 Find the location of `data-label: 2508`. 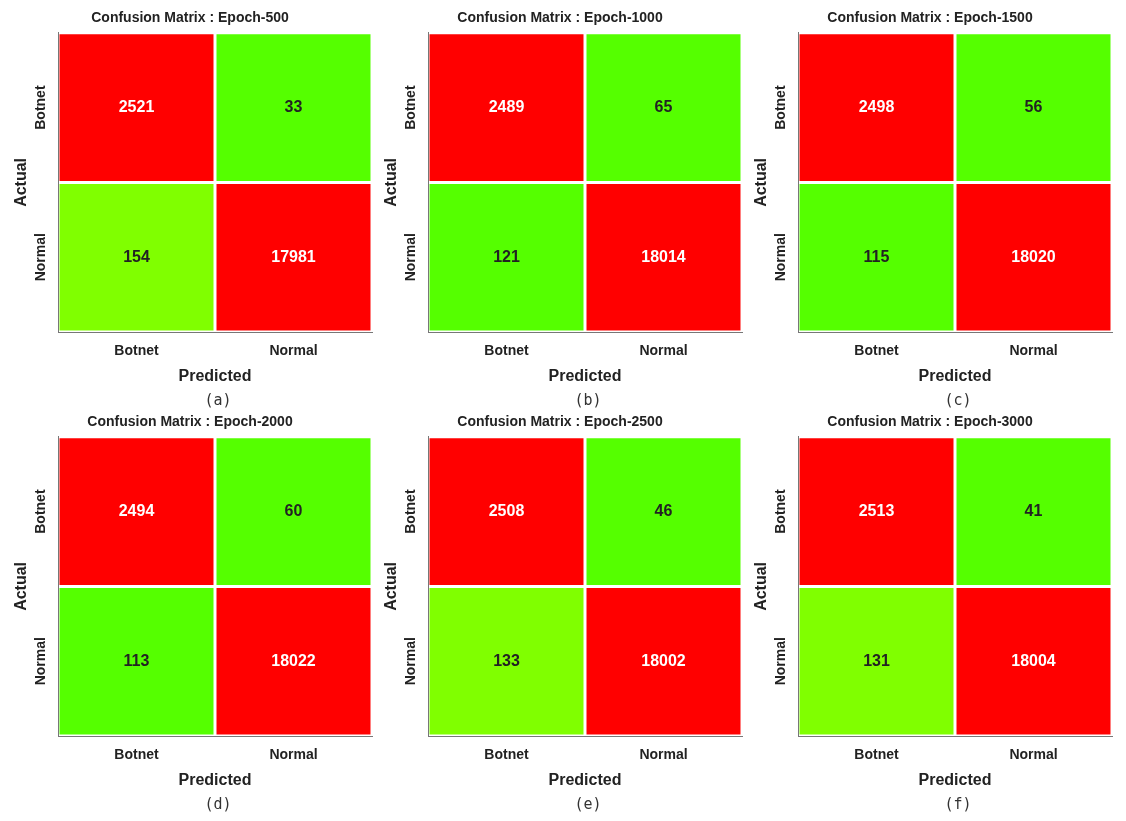

data-label: 2508 is located at coordinates (506, 511).